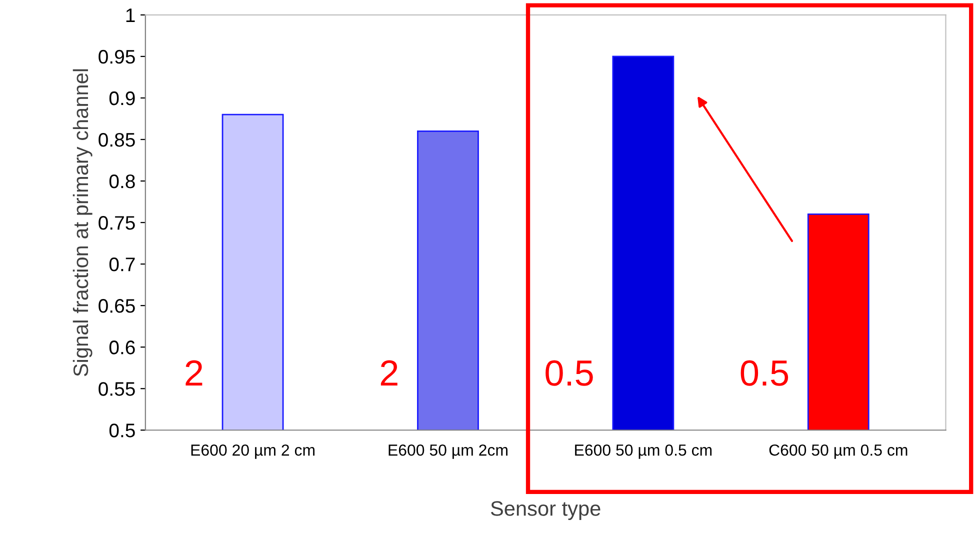  What do you see at coordinates (252, 451) in the screenshot?
I see `x-tick-label: E600 20 µm 2 cm` at bounding box center [252, 451].